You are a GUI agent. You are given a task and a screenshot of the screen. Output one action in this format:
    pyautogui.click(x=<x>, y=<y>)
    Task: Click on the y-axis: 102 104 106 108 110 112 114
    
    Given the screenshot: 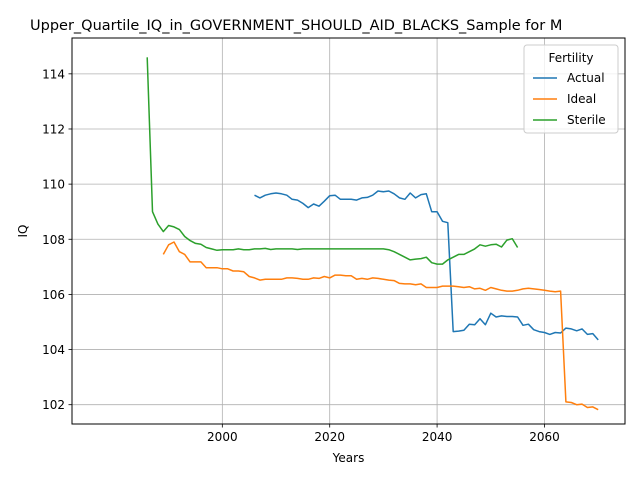 What is the action you would take?
    pyautogui.click(x=57, y=239)
    